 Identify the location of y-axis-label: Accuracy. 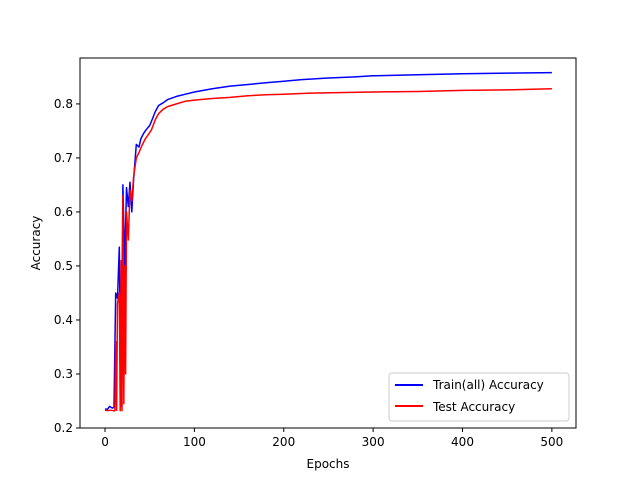
(36, 243).